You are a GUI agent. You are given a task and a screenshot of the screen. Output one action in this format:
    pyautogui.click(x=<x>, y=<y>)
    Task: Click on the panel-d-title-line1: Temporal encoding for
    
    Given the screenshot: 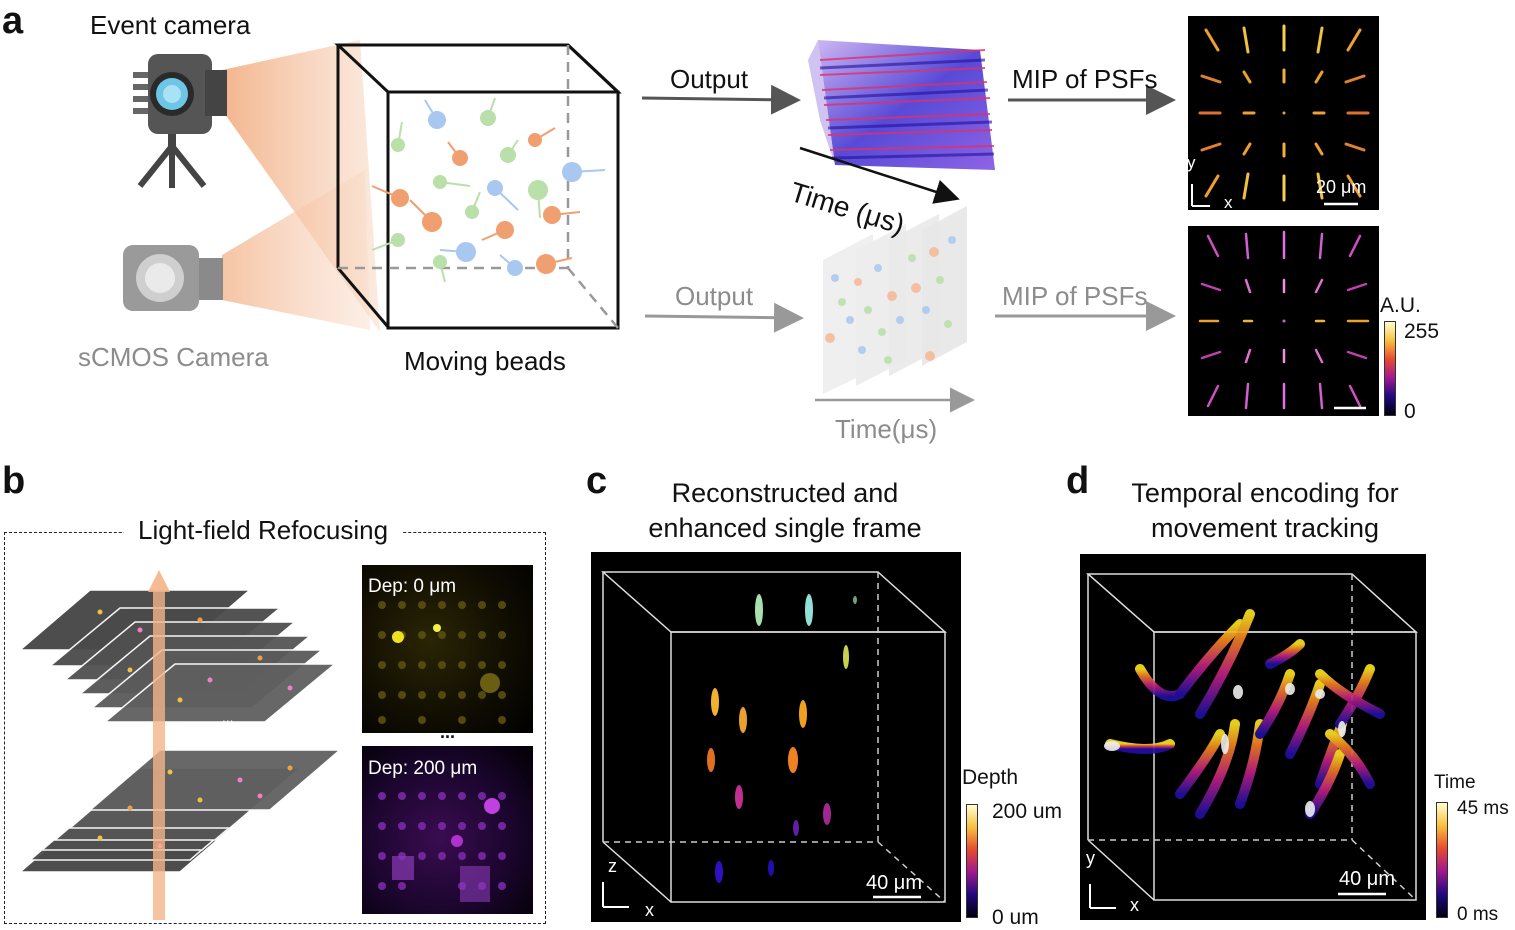 What is the action you would take?
    pyautogui.click(x=1265, y=493)
    